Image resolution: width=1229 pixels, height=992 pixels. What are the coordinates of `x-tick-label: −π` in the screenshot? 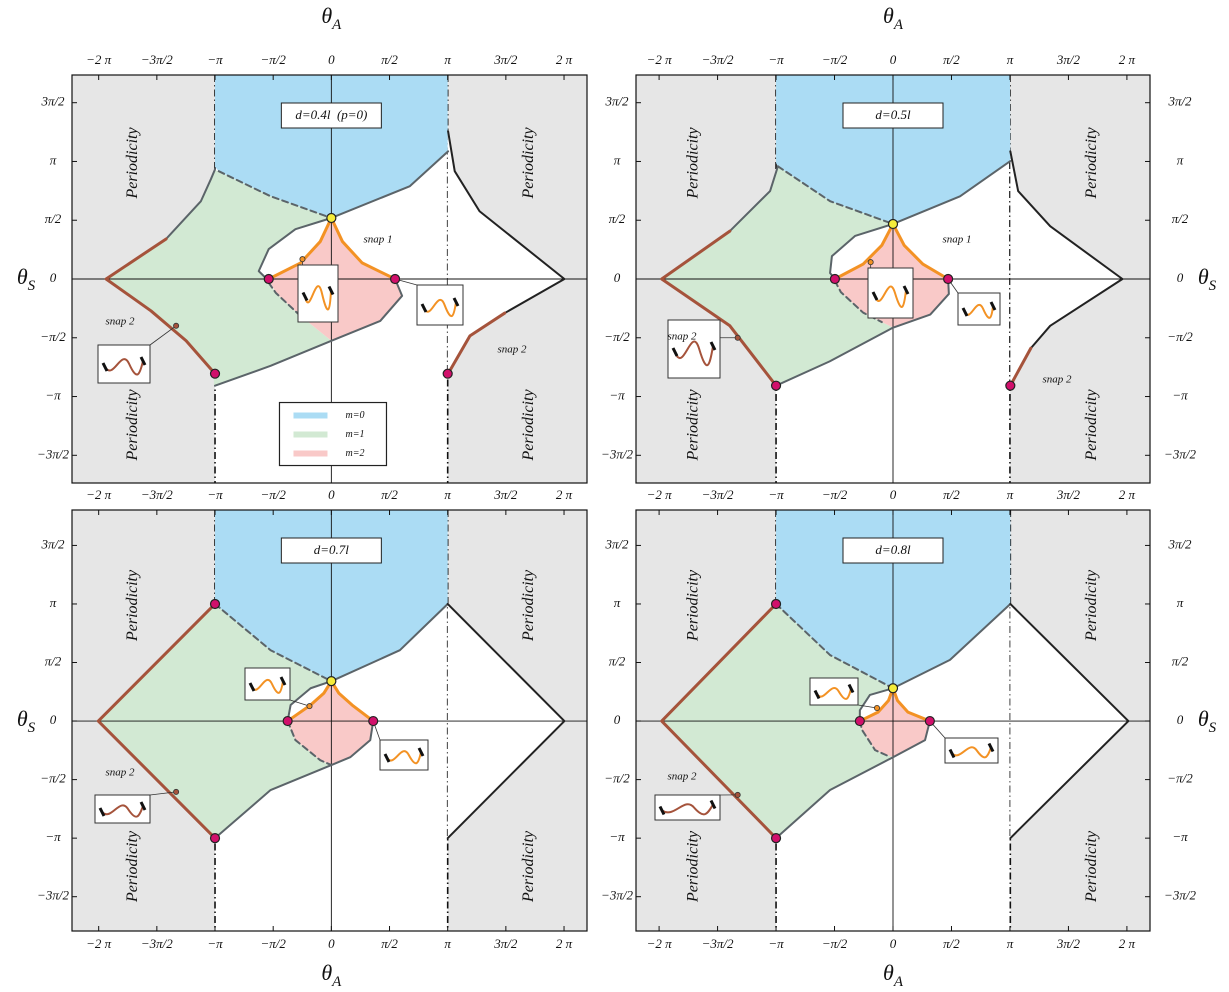 It's located at (215, 59).